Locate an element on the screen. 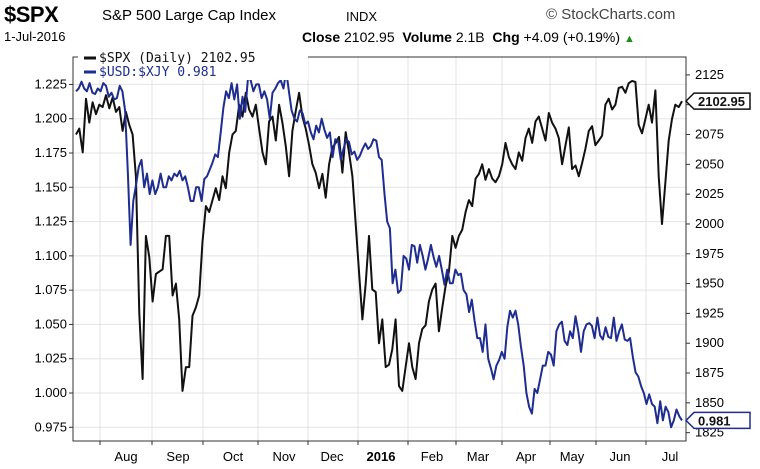 This screenshot has width=760, height=469. exchange-label: INDX is located at coordinates (362, 16).